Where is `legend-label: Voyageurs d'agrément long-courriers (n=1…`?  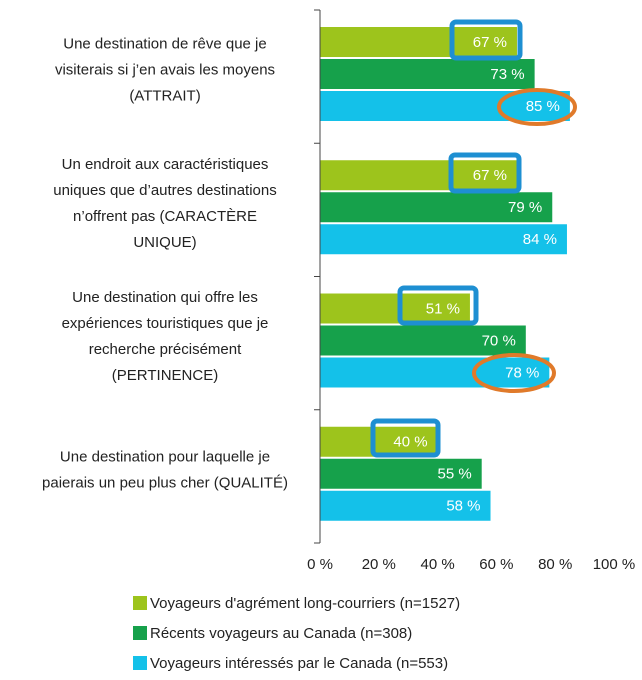 legend-label: Voyageurs d'agrément long-courriers (n=1… is located at coordinates (305, 603).